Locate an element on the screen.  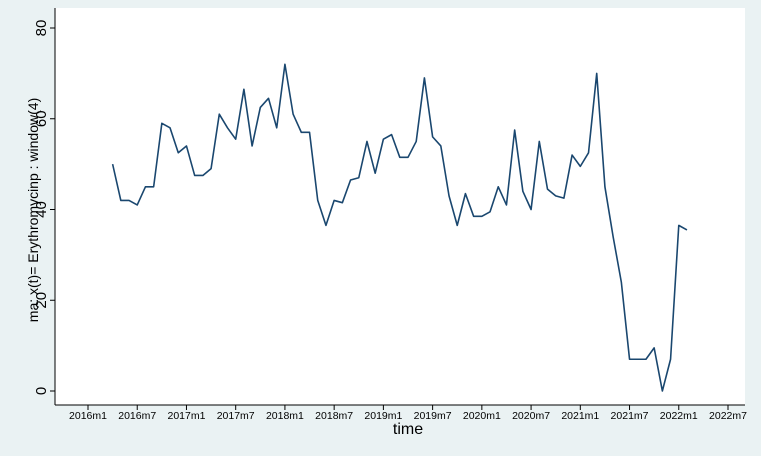
y-tick-label: 80 is located at coordinates (41, 28).